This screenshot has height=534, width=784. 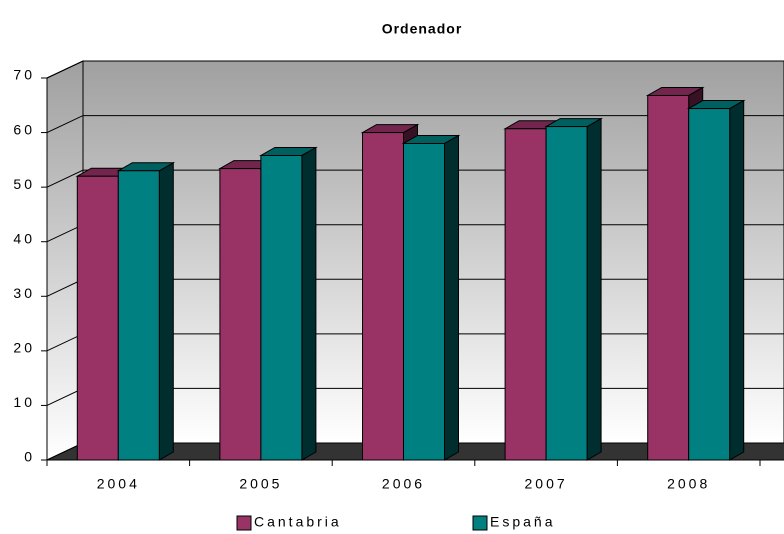 I want to click on y-tick-label: 70, so click(x=24, y=75).